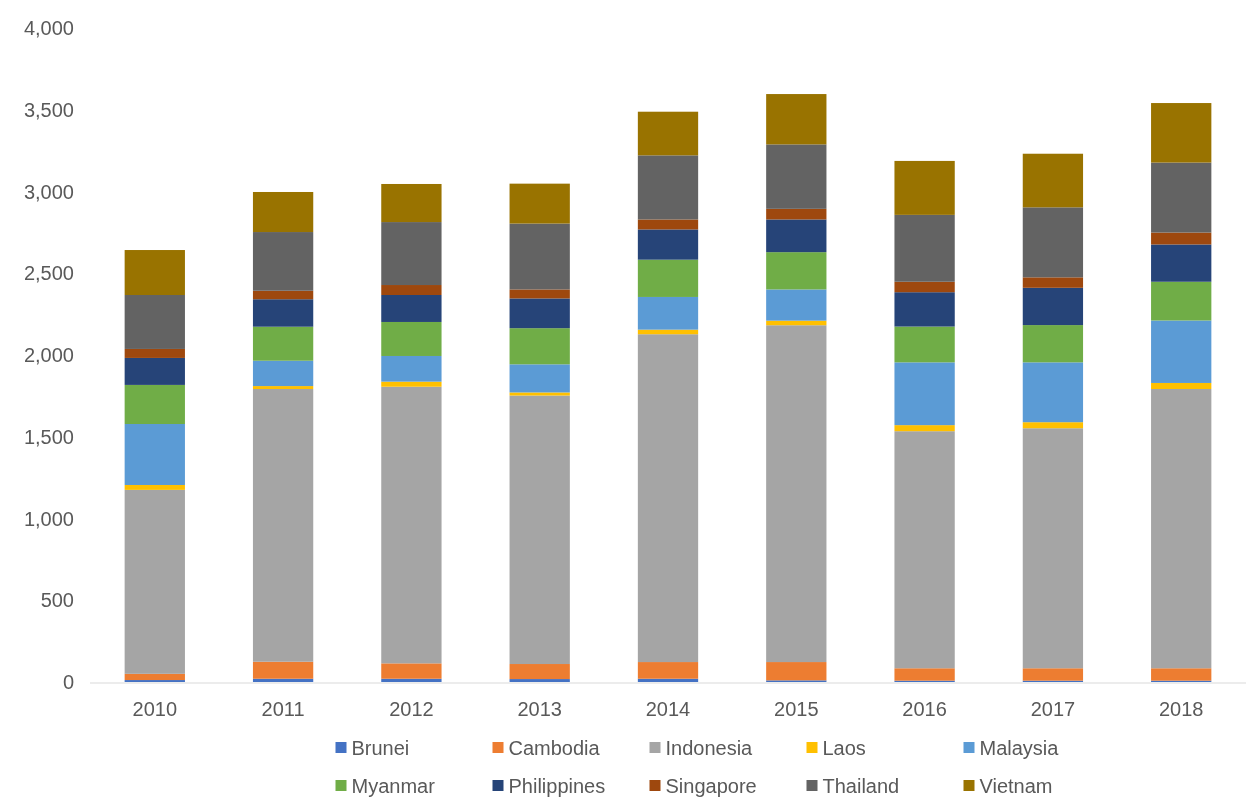 The image size is (1256, 803). What do you see at coordinates (155, 709) in the screenshot?
I see `x-tick-label: 2010` at bounding box center [155, 709].